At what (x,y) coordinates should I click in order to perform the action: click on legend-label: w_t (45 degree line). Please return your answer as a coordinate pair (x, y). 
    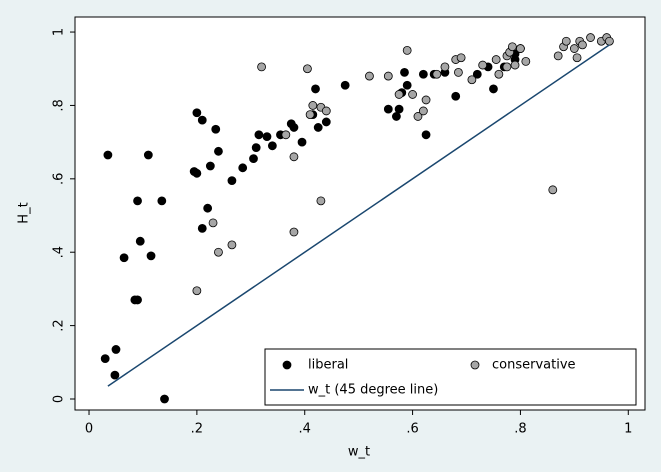
    Looking at the image, I should click on (373, 390).